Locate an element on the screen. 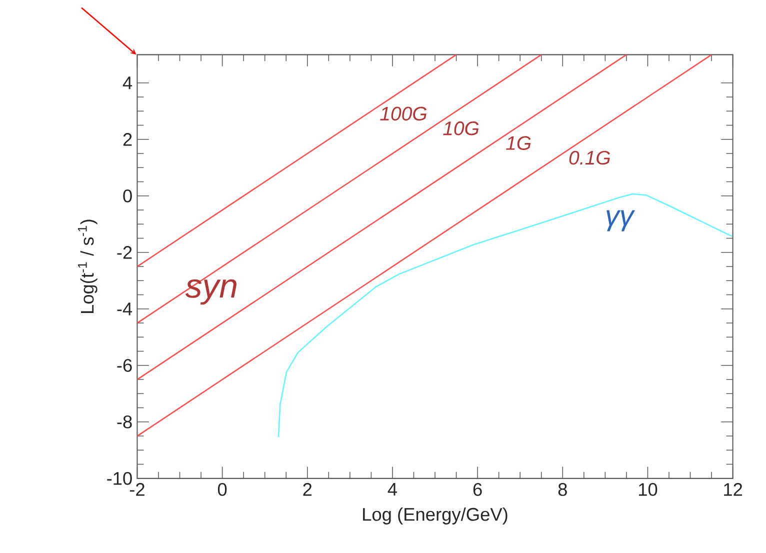  y-tick-label: -2 is located at coordinates (124, 252).